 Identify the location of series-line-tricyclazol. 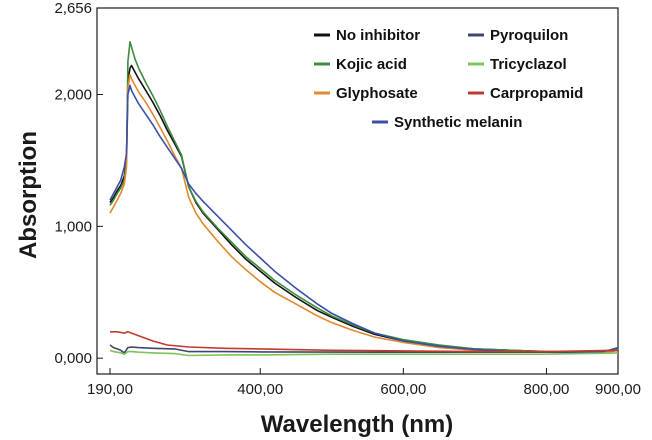
(364, 353).